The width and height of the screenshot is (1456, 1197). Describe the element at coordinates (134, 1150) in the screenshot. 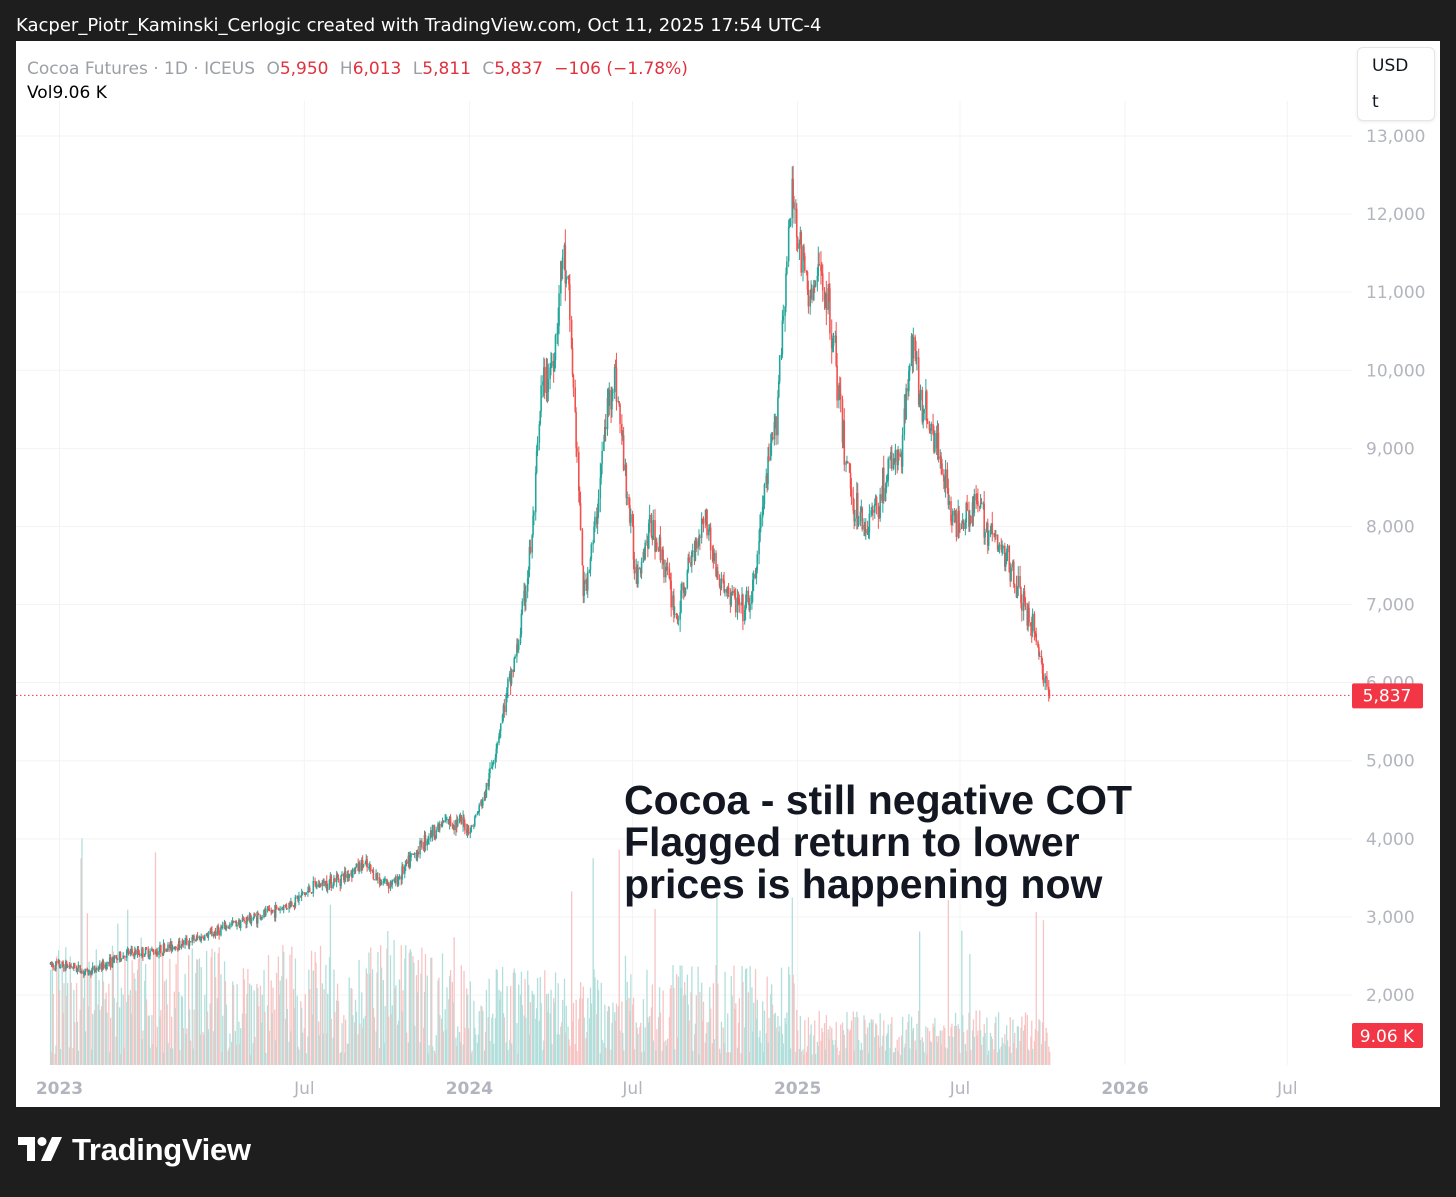

I see `tradingview-brand: TradingView` at that location.